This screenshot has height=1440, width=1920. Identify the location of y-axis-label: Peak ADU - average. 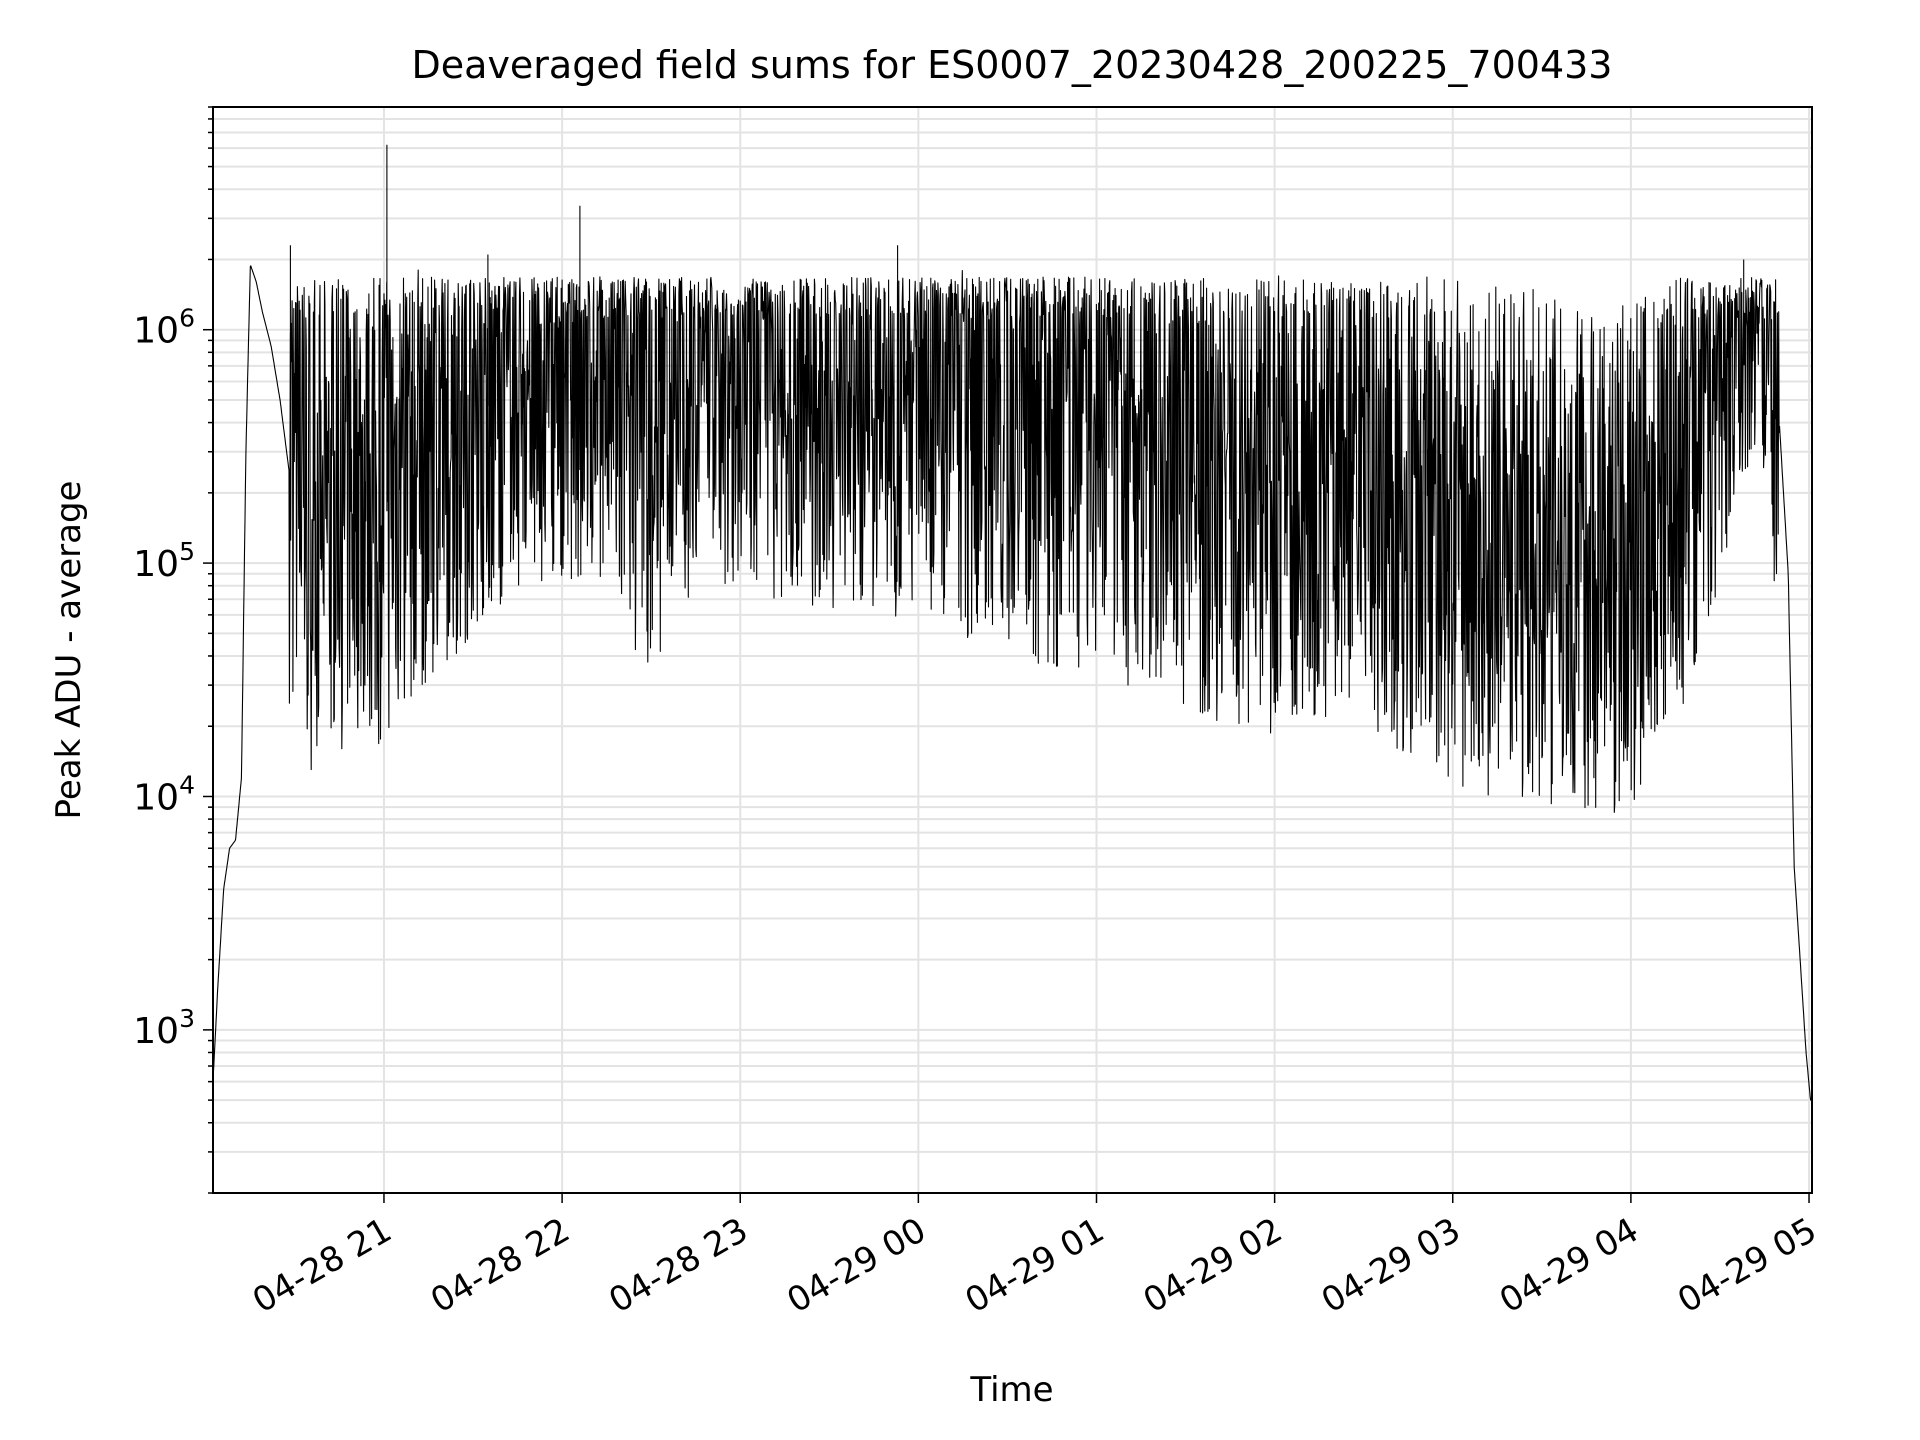
(69, 650).